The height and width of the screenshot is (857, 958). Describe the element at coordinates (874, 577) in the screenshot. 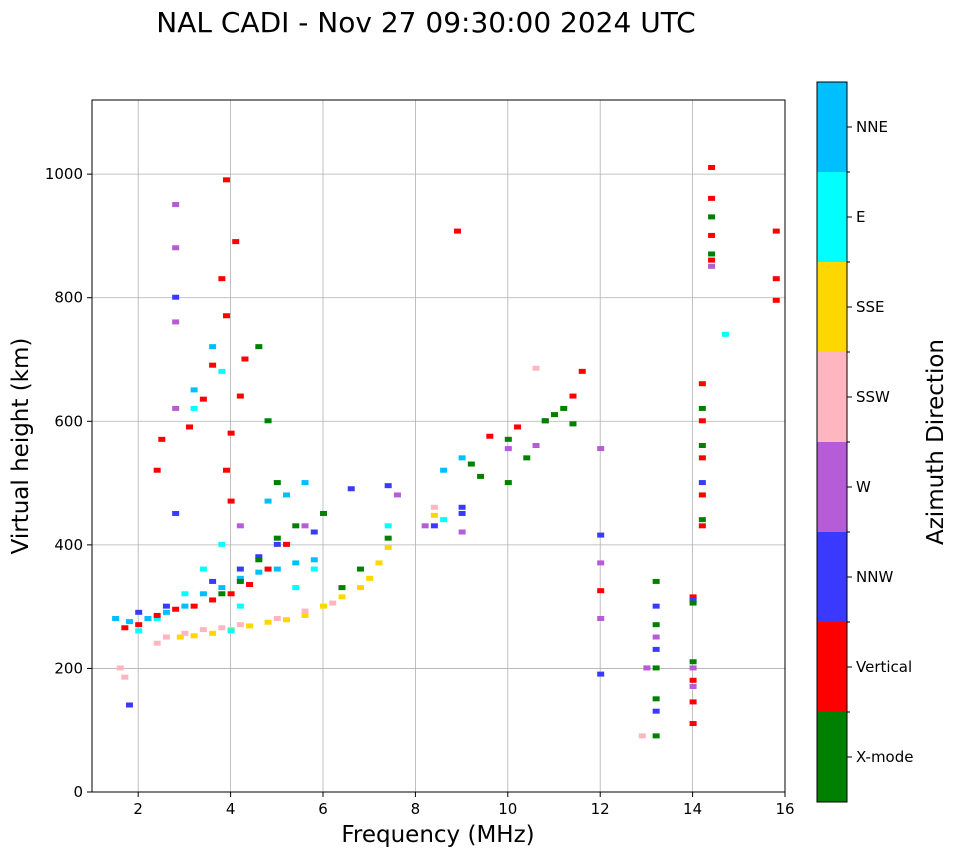

I see `colorbar-tick-label: NNW` at that location.